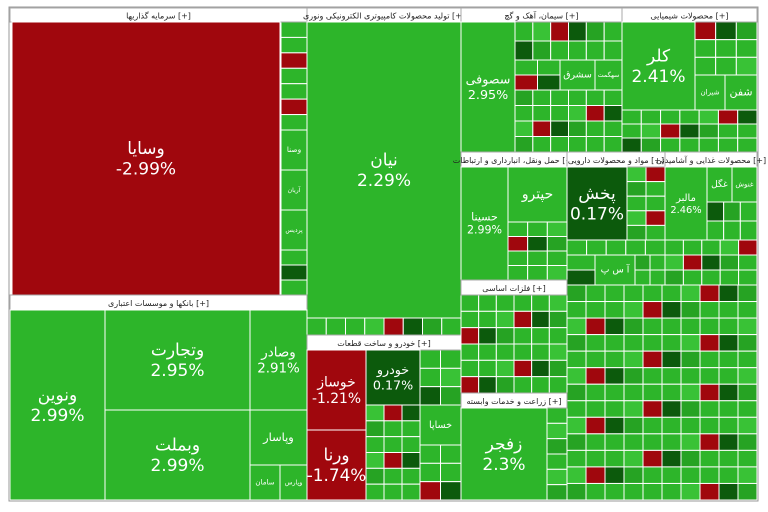 The image size is (768, 512). What do you see at coordinates (294, 189) in the screenshot?
I see `stock-name: آریان` at bounding box center [294, 189].